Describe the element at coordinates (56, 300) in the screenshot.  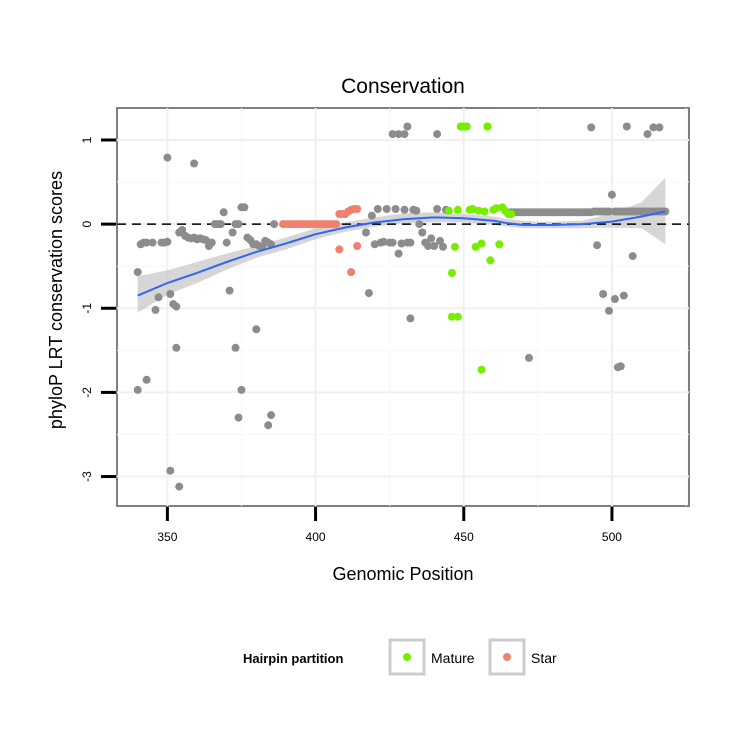
I see `y-axis-title: phyloP LRT conservation scores` at that location.